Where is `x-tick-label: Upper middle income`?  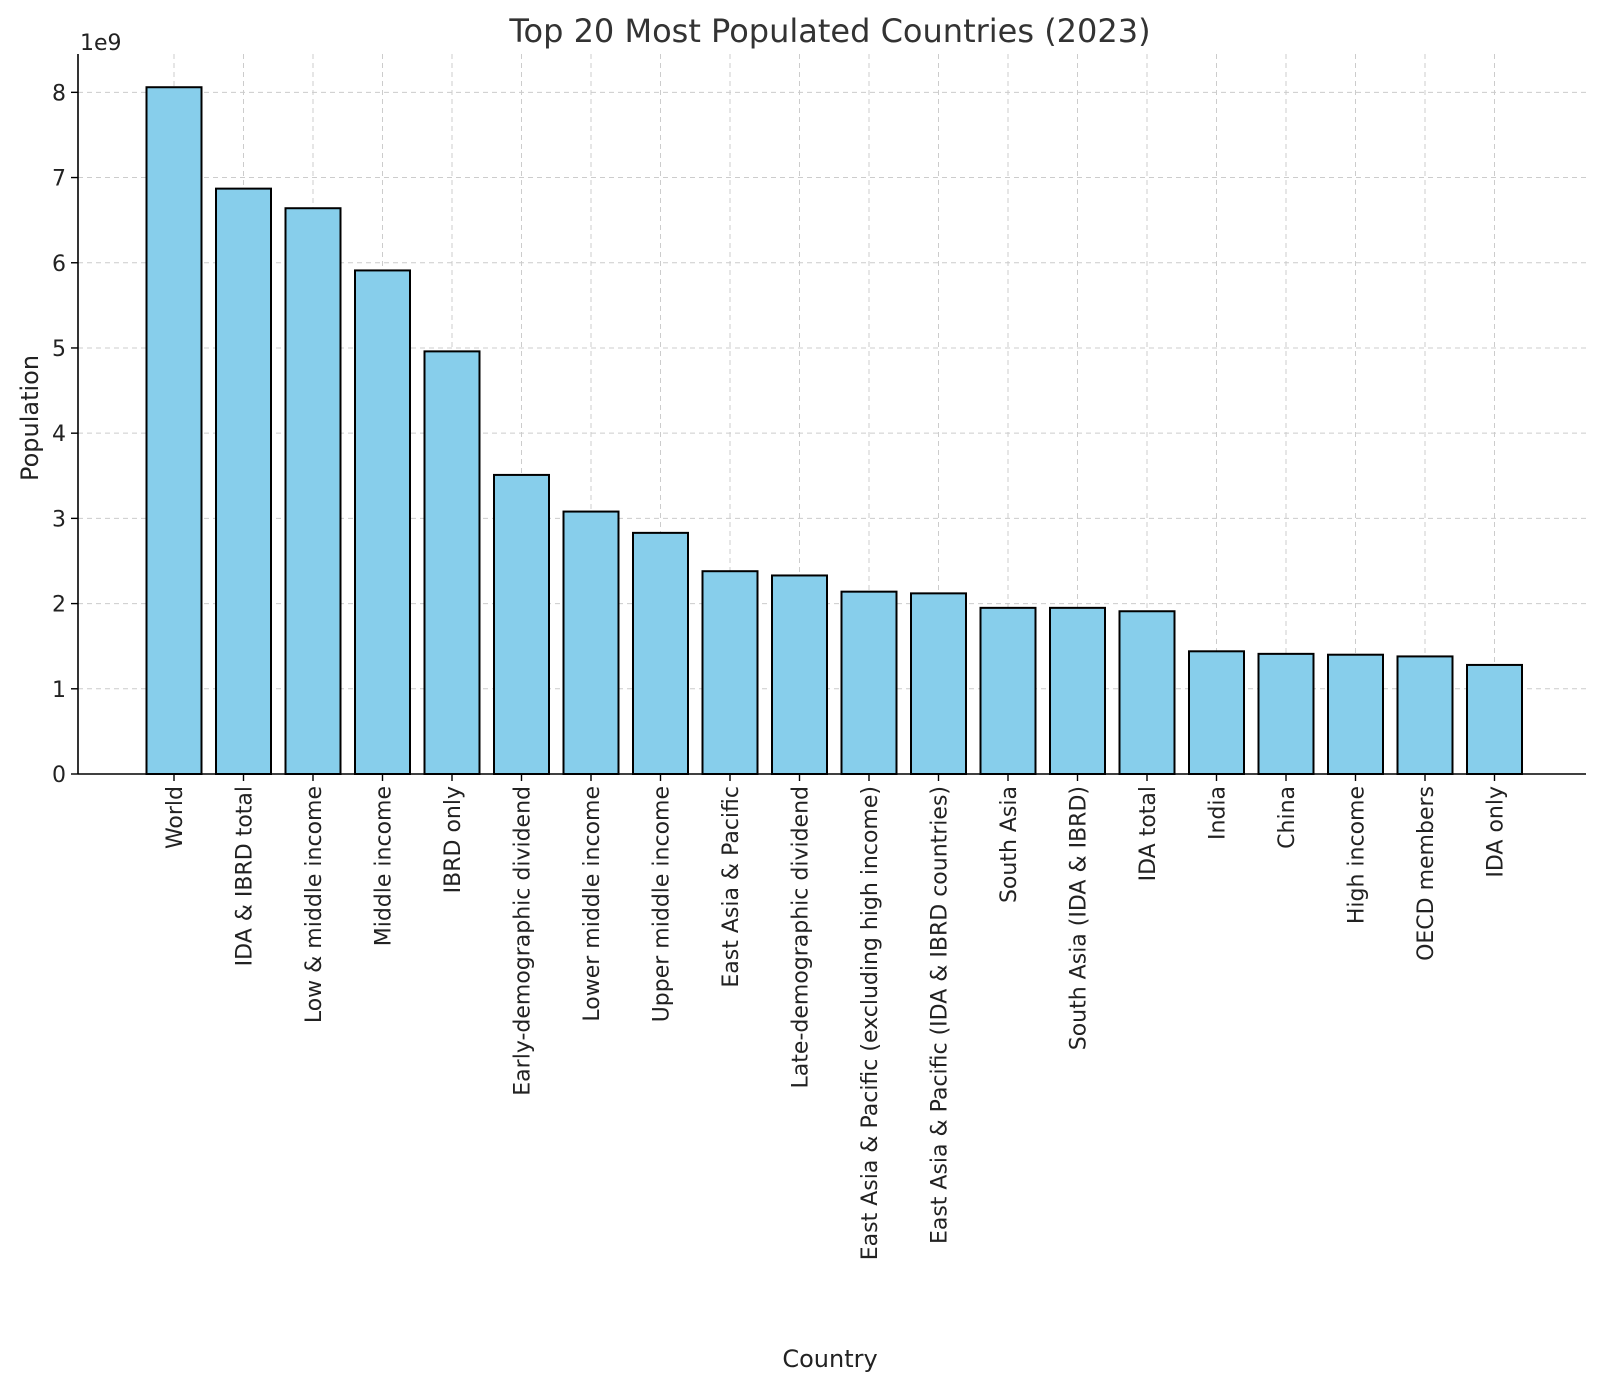
x-tick-label: Upper middle income is located at coordinates (662, 904).